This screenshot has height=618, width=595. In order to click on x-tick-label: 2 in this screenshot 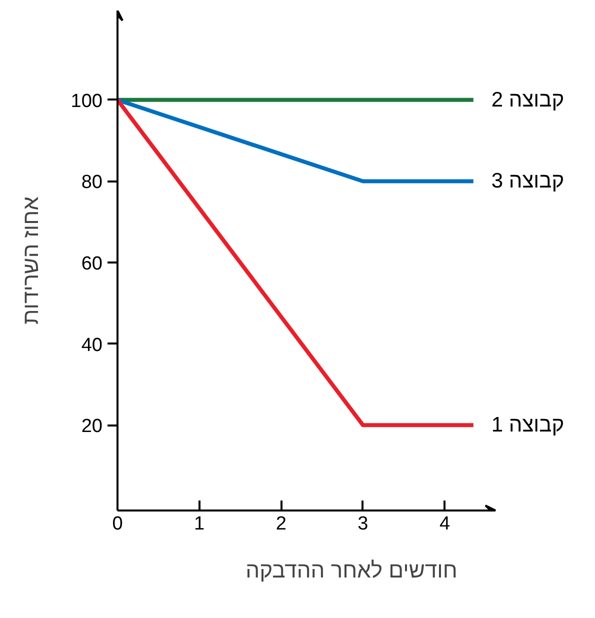, I will do `click(281, 524)`.